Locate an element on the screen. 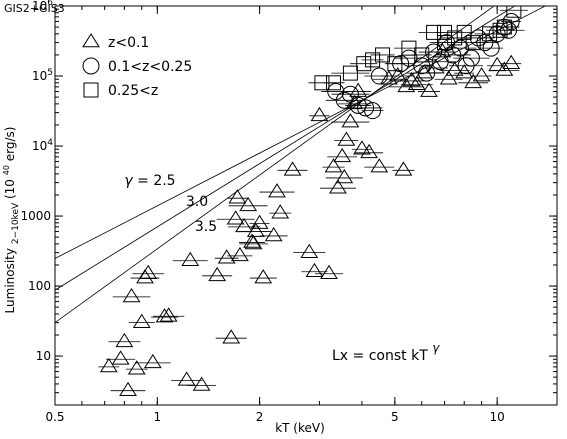 This screenshot has height=439, width=567. y-axis-label-unit-open: (10 is located at coordinates (10, 189).